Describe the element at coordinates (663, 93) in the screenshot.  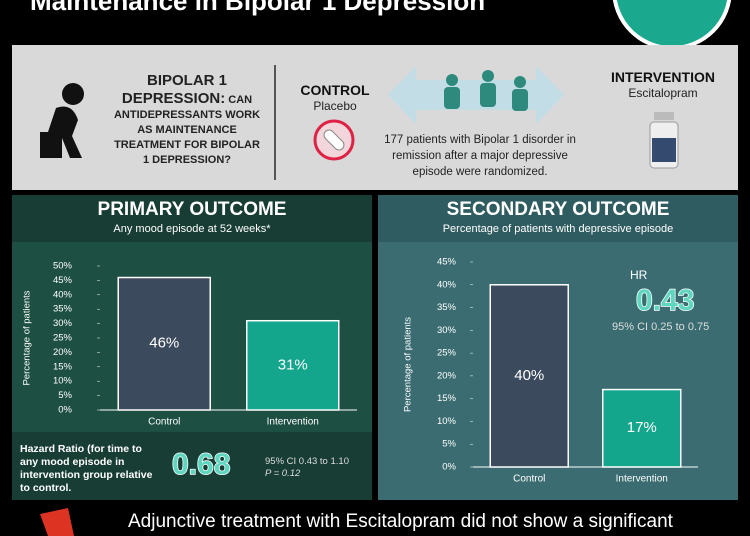
I see `intervention-arm: Escitalopram` at that location.